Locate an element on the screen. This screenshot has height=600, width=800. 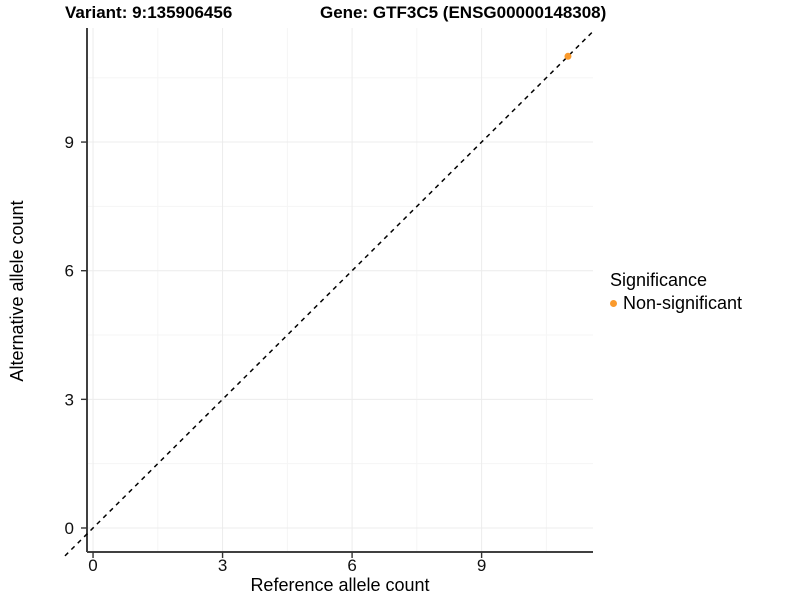
legend-item-label: Non-significant is located at coordinates (683, 303).